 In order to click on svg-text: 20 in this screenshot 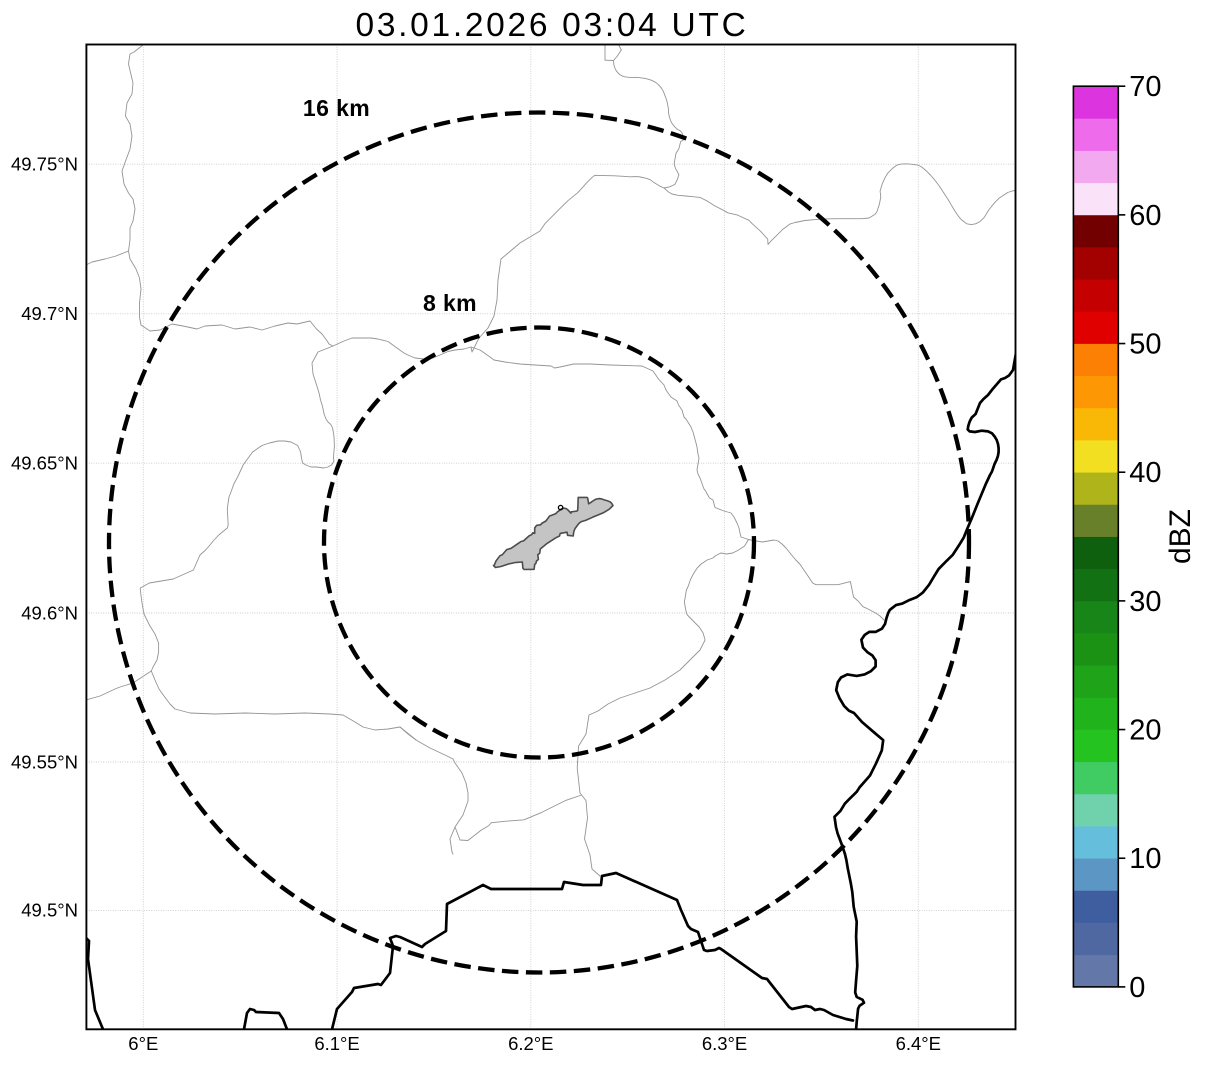, I will do `click(1145, 731)`.